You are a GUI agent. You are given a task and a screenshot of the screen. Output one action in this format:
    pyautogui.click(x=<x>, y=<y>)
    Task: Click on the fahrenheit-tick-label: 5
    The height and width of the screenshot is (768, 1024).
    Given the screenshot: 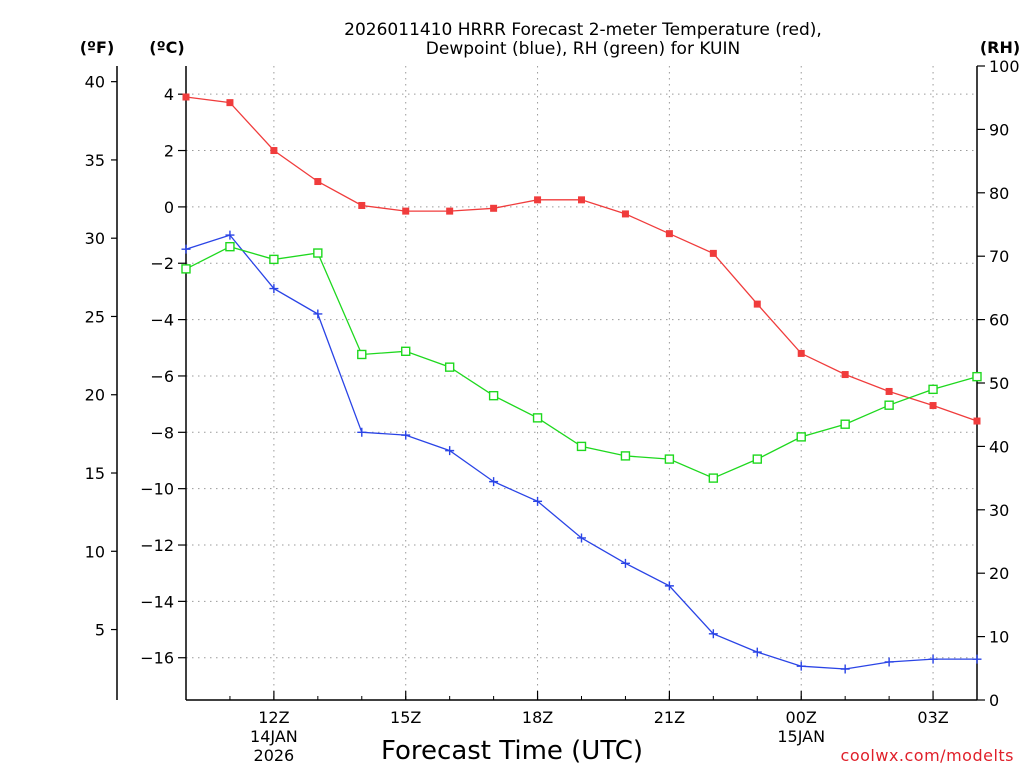 What is the action you would take?
    pyautogui.click(x=100, y=630)
    